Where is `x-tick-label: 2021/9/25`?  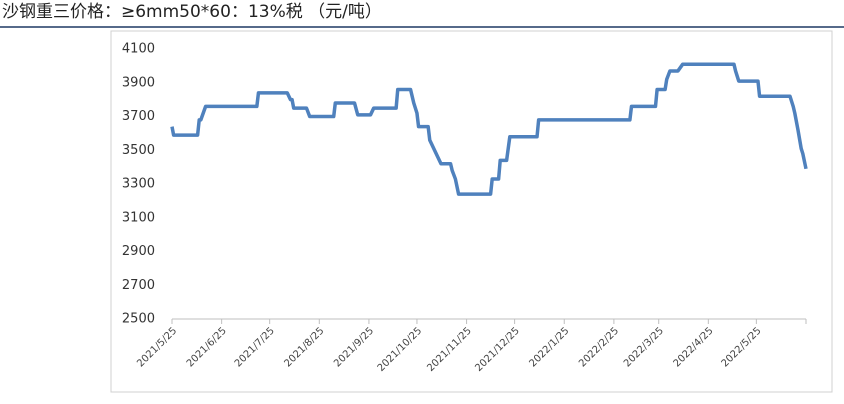 x-tick-label: 2021/9/25 is located at coordinates (354, 347).